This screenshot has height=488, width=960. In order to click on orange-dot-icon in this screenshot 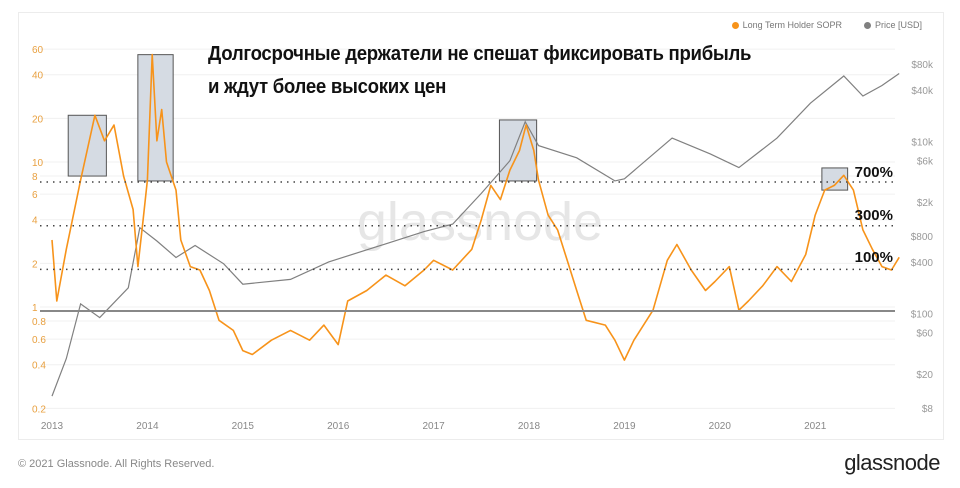, I will do `click(735, 25)`.